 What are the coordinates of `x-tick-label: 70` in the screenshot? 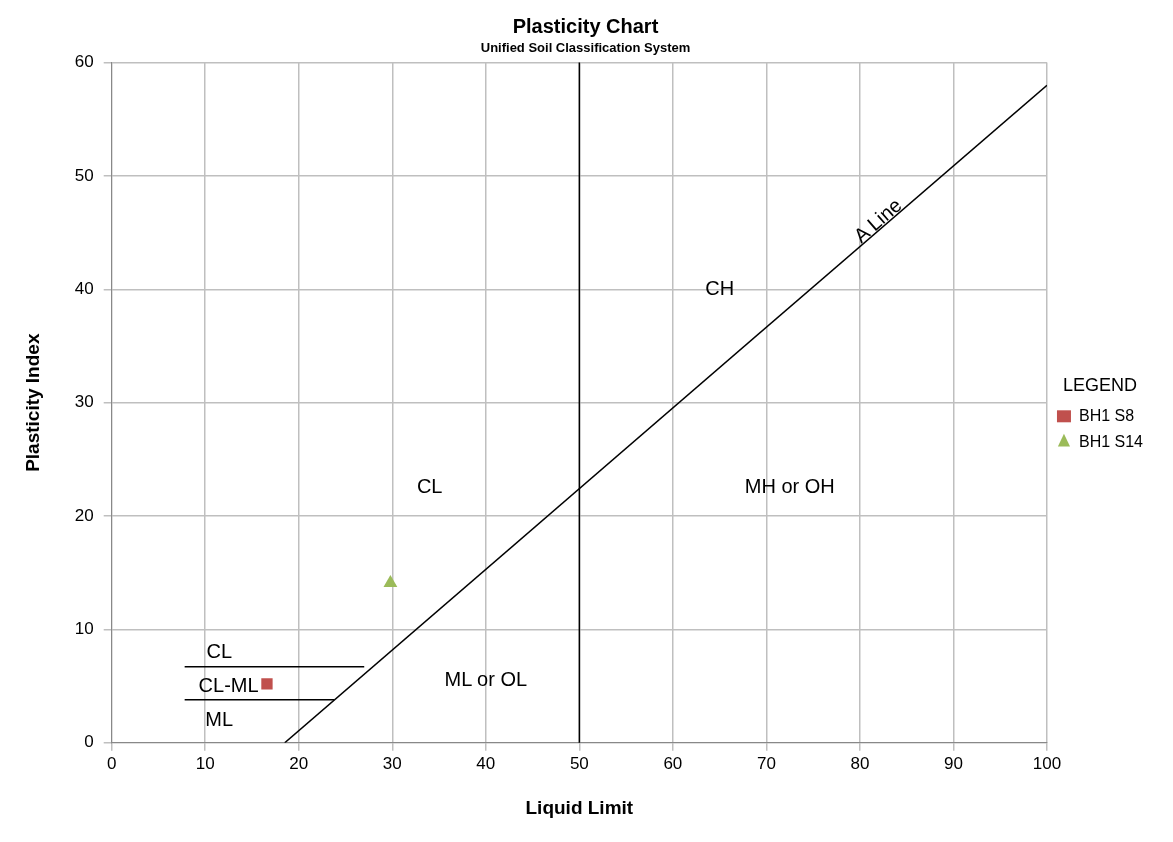 It's located at (766, 763).